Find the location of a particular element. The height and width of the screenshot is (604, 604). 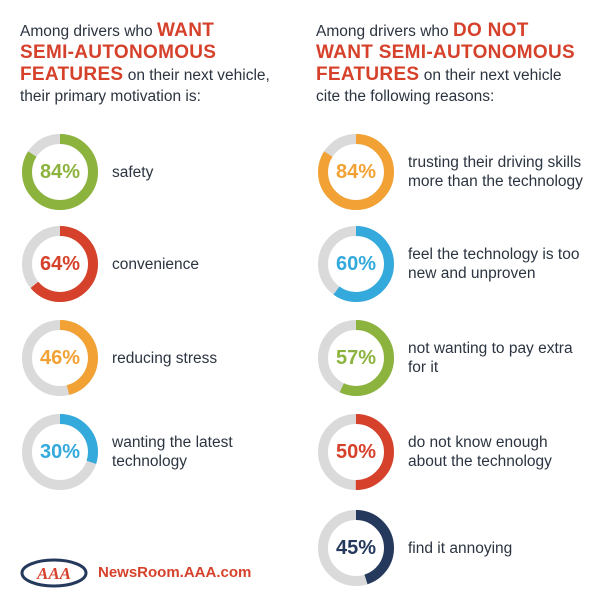

donut-value-label: 57% is located at coordinates (356, 357).